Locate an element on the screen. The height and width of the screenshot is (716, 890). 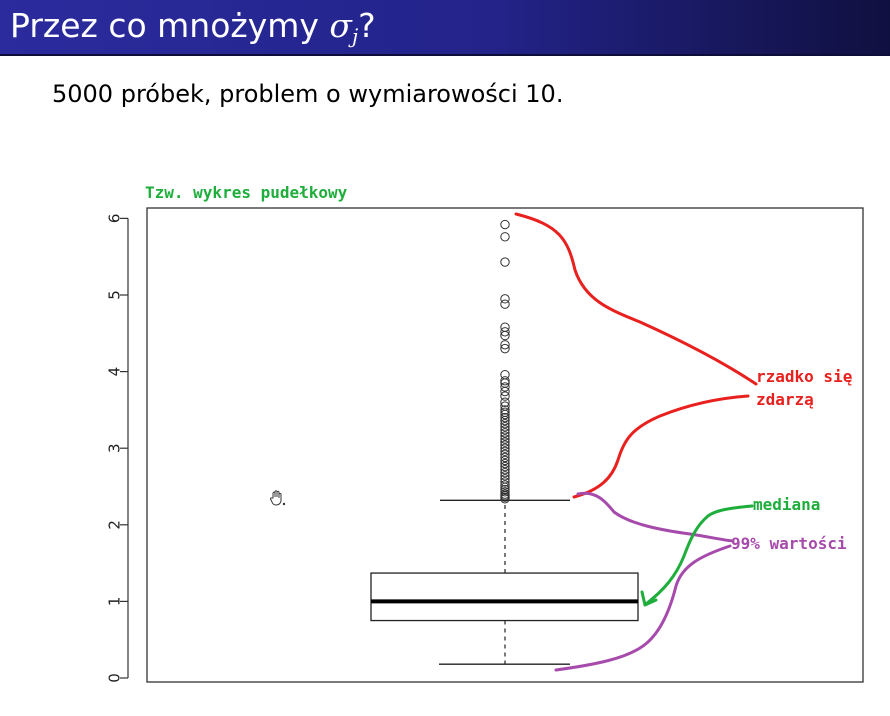
y-tick-label: 2 is located at coordinates (115, 525).